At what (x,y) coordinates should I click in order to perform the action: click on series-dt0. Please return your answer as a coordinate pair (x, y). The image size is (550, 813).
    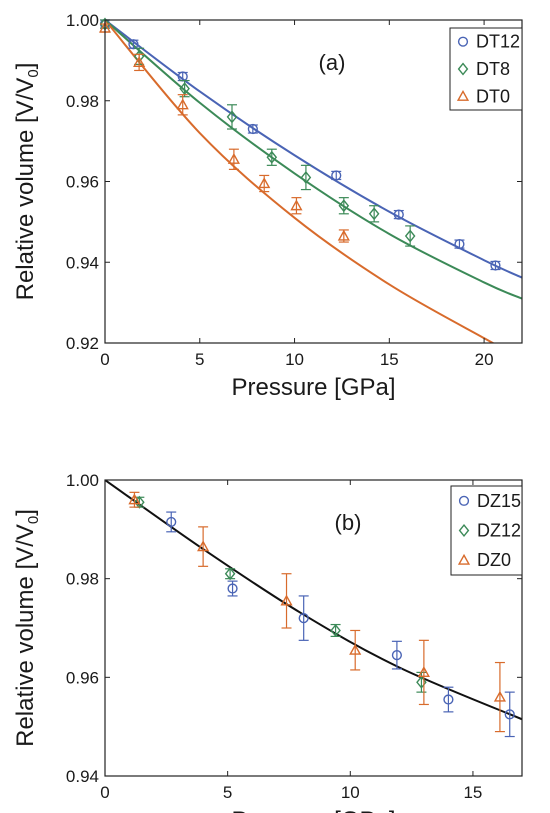
    Looking at the image, I should click on (224, 132).